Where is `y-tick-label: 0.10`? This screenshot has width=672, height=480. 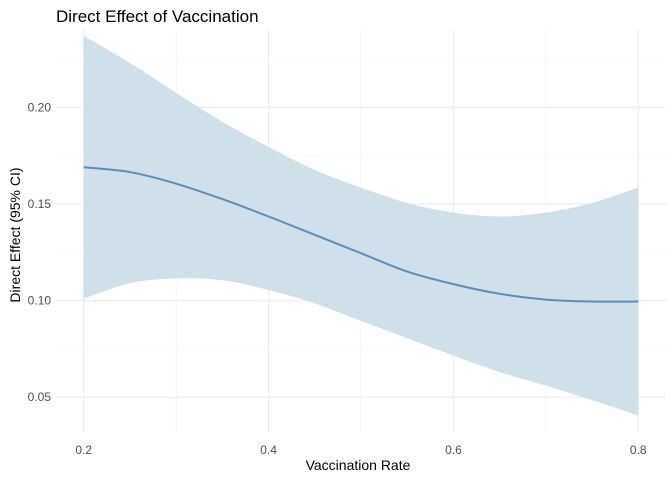
y-tick-label: 0.10 is located at coordinates (40, 301).